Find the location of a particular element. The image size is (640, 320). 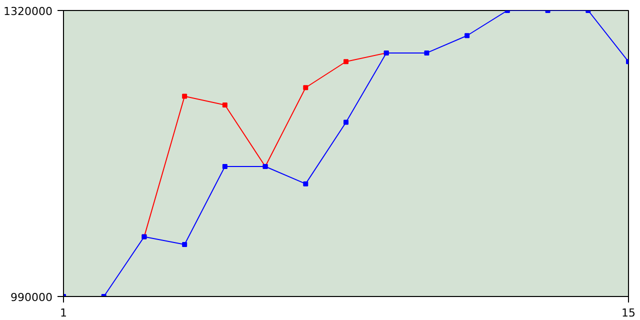

x-tick-label: 15 is located at coordinates (629, 313).